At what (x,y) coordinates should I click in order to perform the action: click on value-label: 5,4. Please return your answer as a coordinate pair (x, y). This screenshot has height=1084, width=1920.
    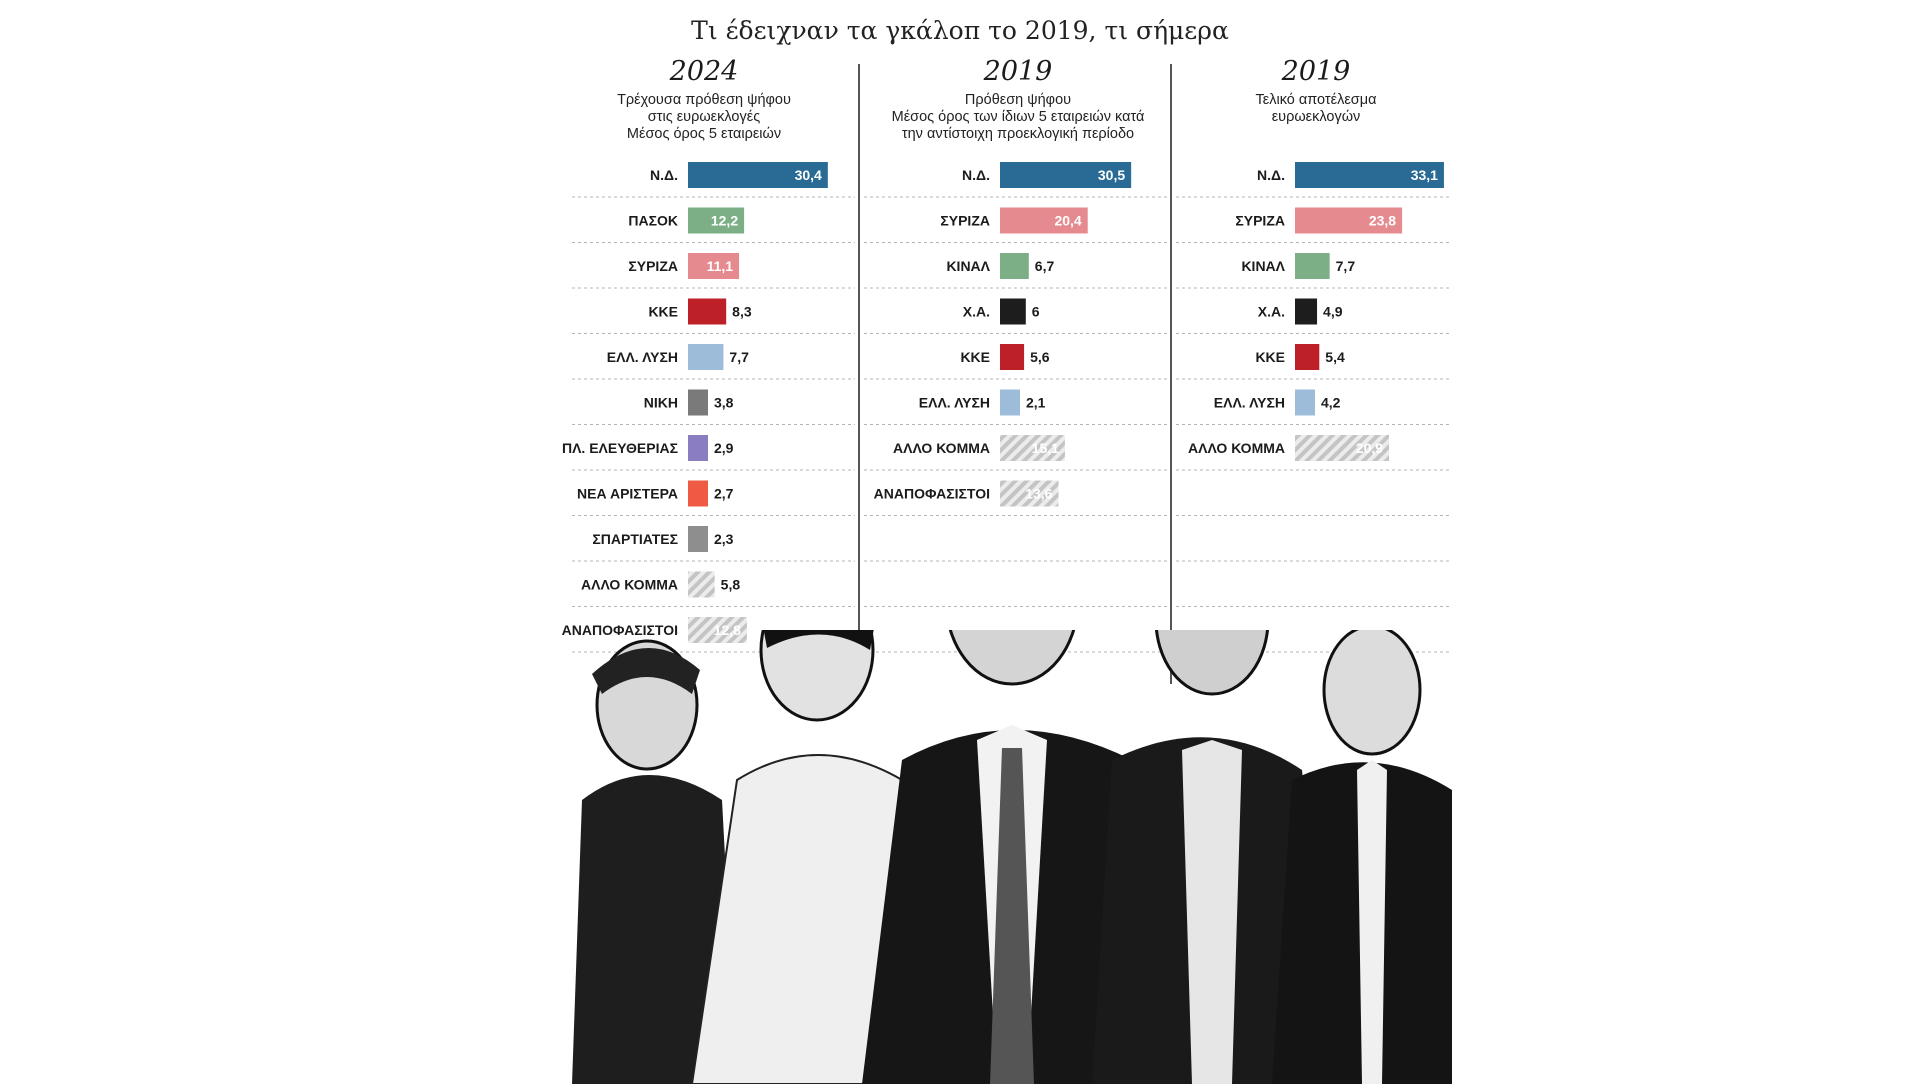
    Looking at the image, I should click on (1335, 357).